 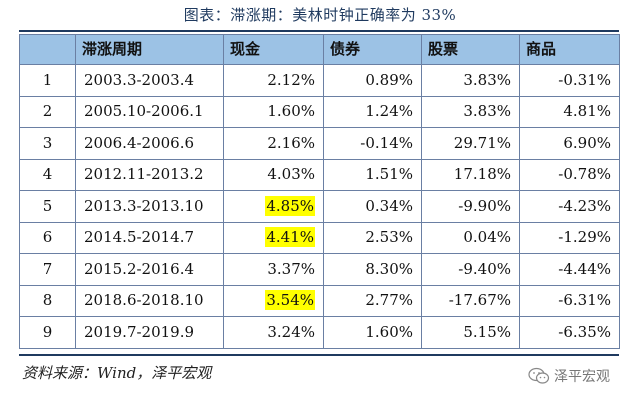 I want to click on commodities-cell: -6.31%, so click(x=569, y=300).